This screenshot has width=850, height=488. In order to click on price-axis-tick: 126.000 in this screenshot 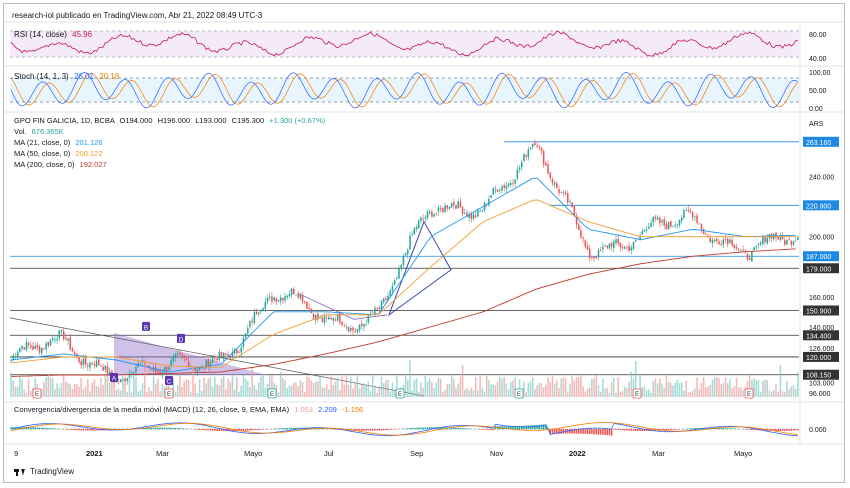, I will do `click(821, 349)`.